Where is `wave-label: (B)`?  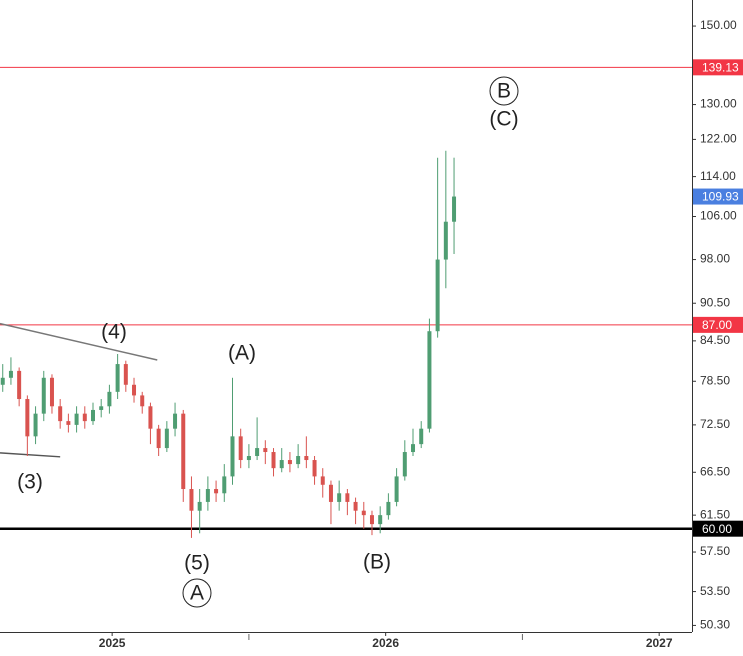
wave-label: (B) is located at coordinates (377, 562).